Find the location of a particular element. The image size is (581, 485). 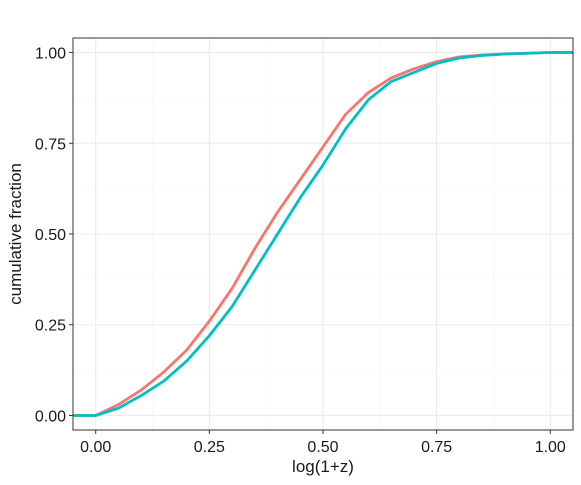

y-axis-title: cumulative fraction is located at coordinates (15, 234).